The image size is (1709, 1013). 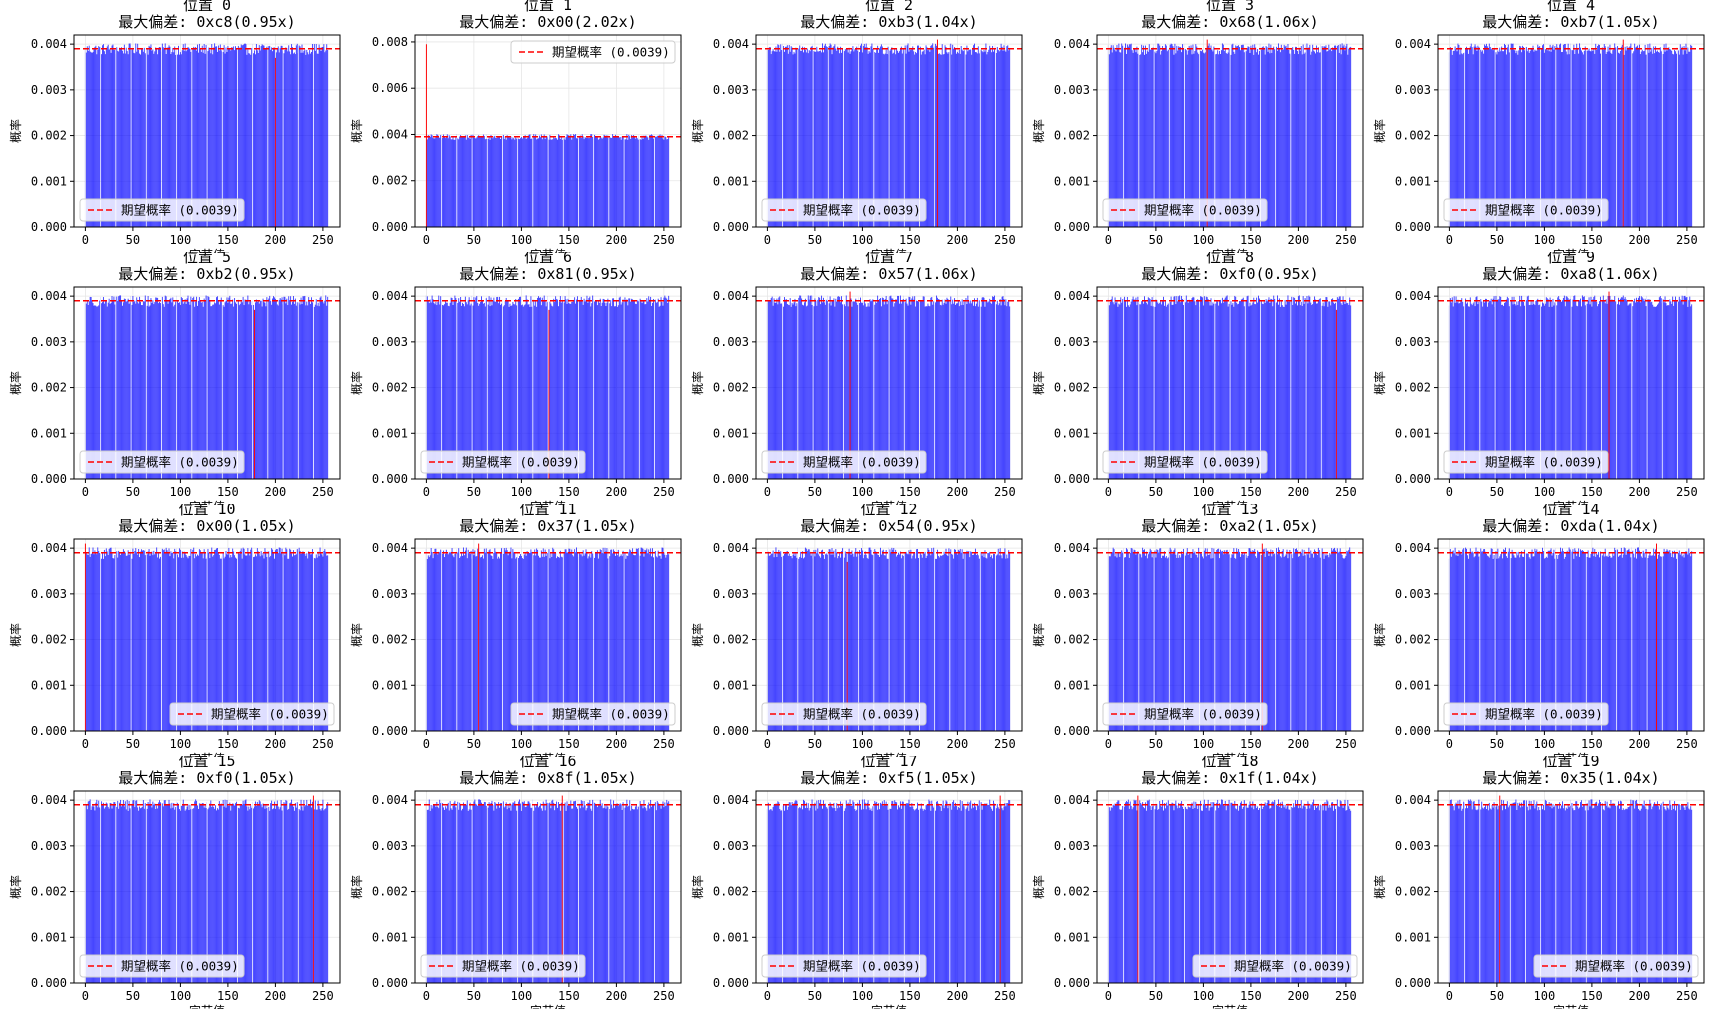 I want to click on x-axis-label: 字节值, so click(x=548, y=754).